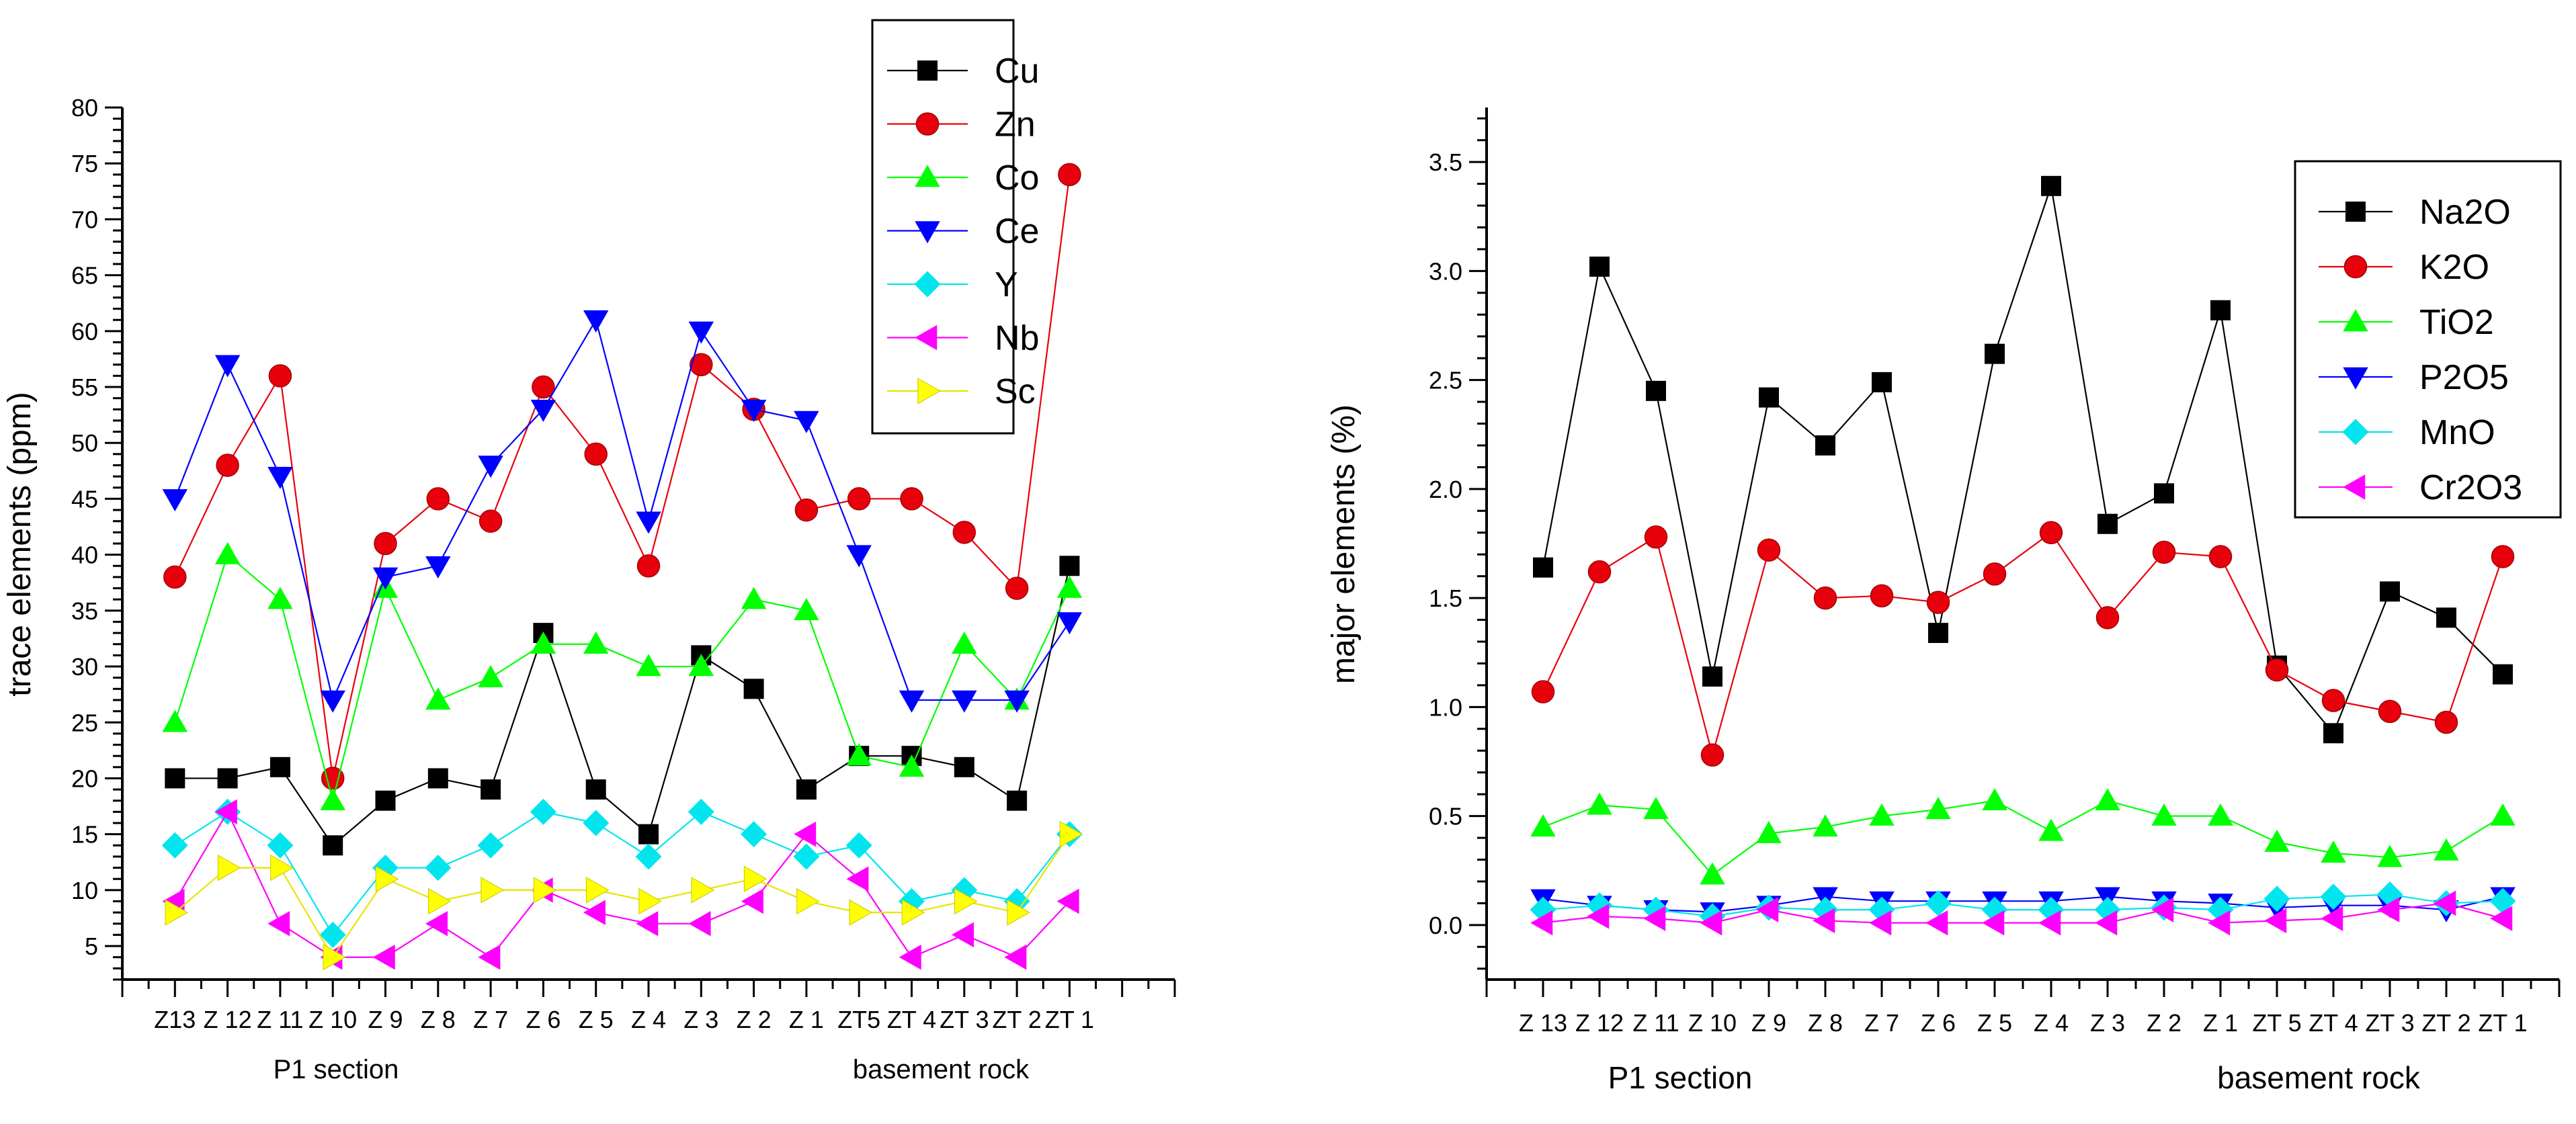  I want to click on legend-label-na2o: Na2O, so click(2465, 212).